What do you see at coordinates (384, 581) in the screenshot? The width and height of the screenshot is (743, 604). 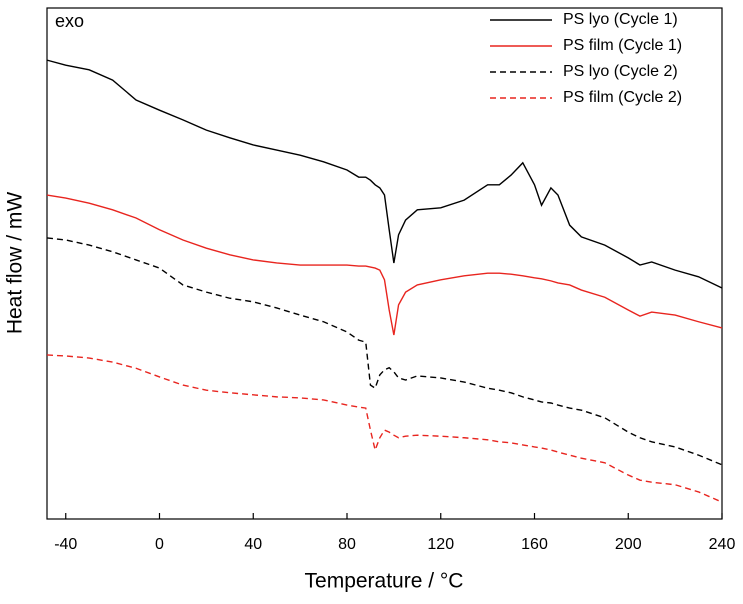 I see `x-axis-title: Temperature / °C` at bounding box center [384, 581].